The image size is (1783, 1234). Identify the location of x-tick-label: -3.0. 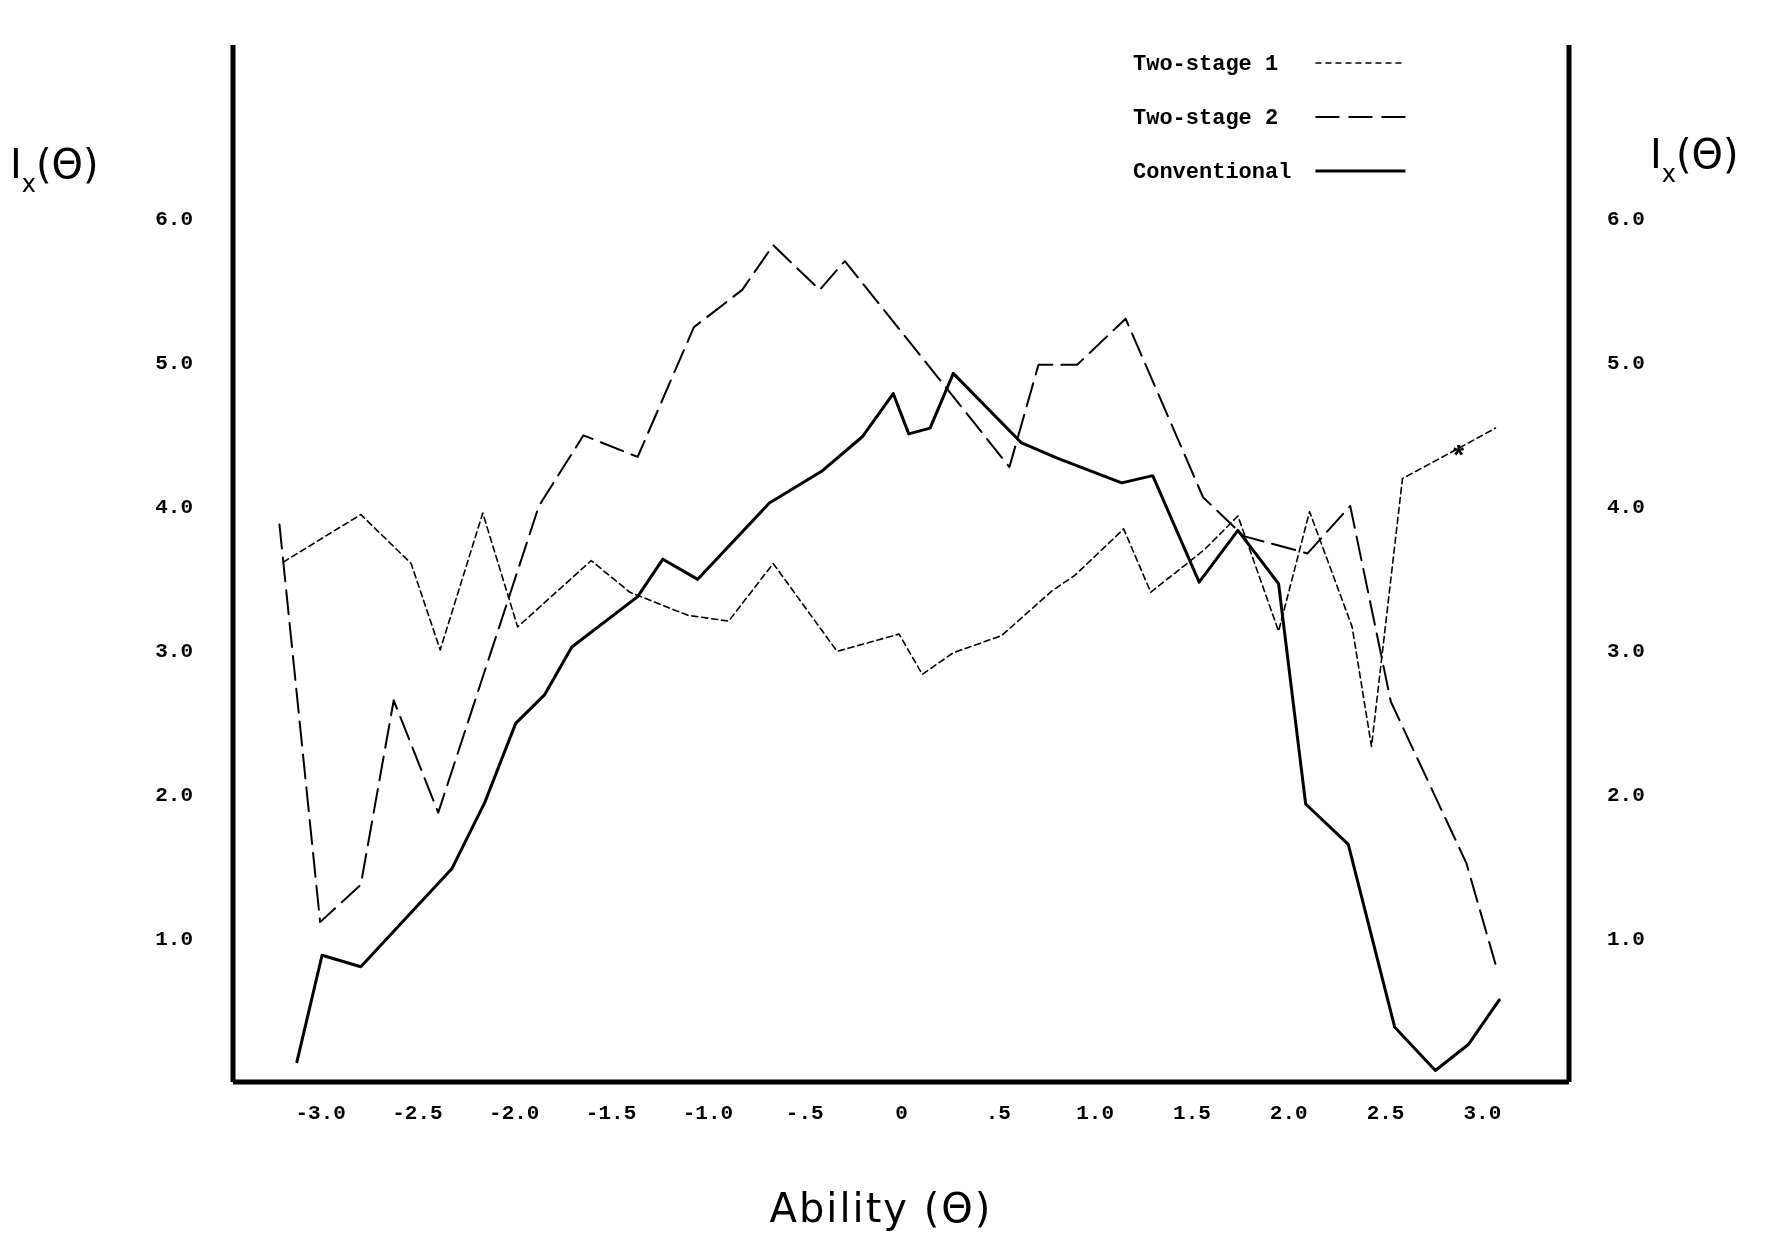
(320, 1113).